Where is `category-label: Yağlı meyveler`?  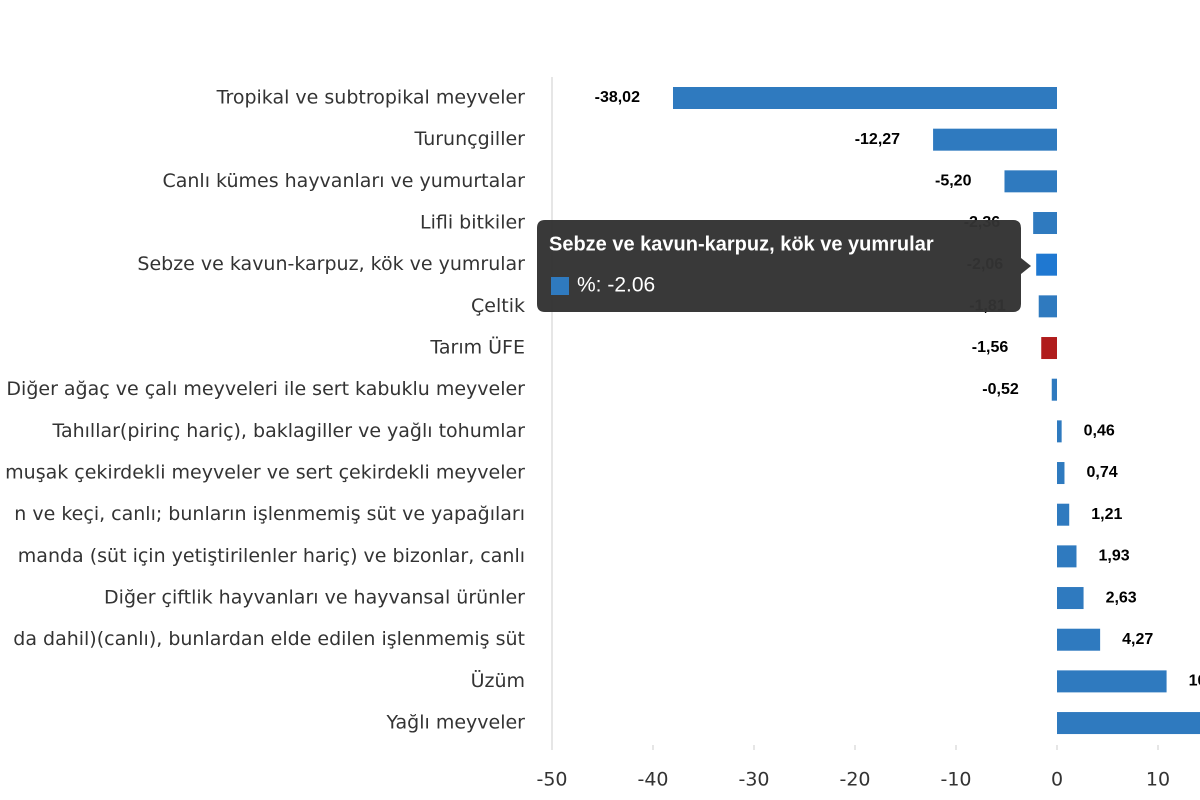 category-label: Yağlı meyveler is located at coordinates (456, 723).